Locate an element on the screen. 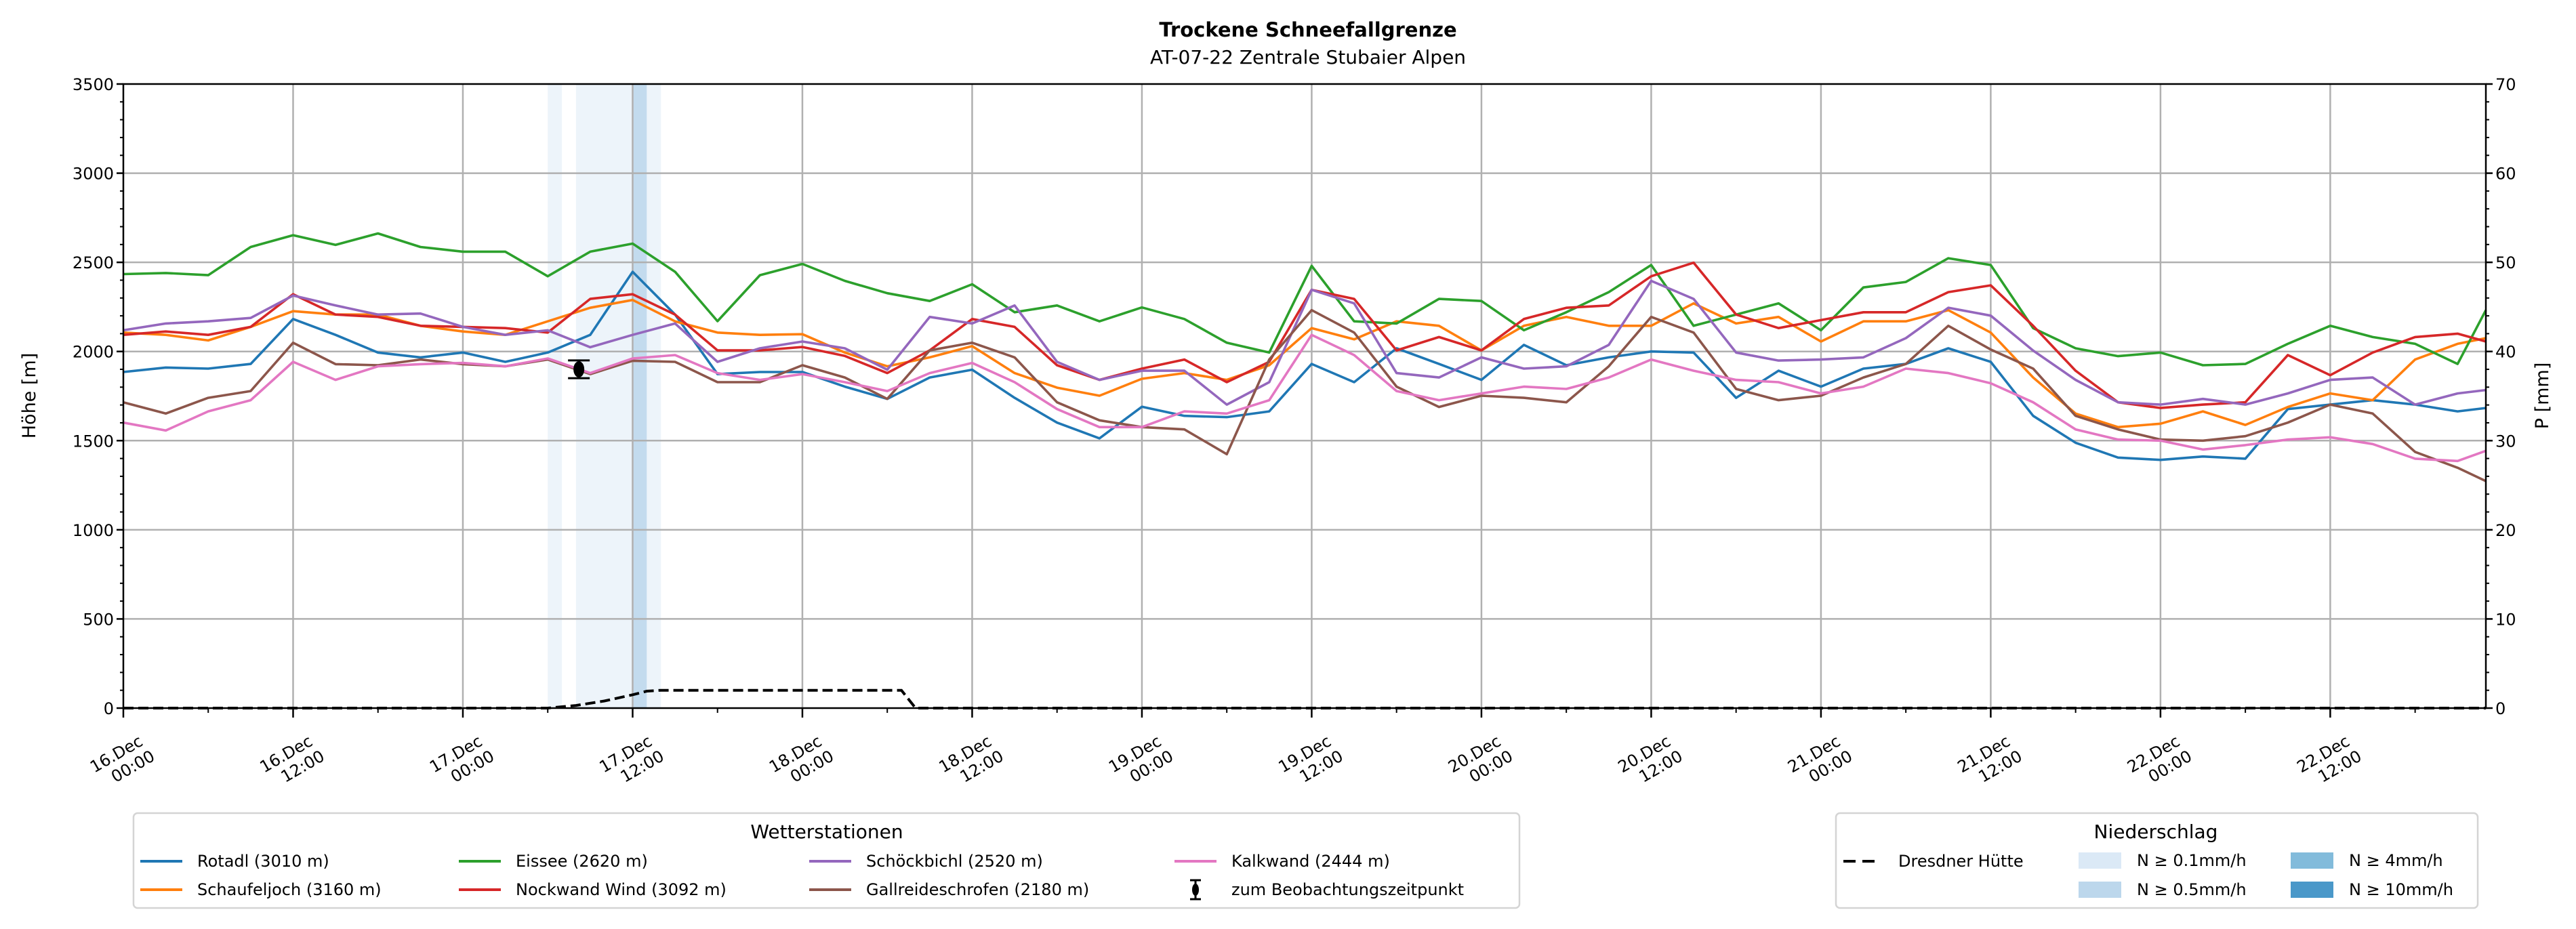  legend-label-2: Eissee (2620 m) is located at coordinates (582, 862).